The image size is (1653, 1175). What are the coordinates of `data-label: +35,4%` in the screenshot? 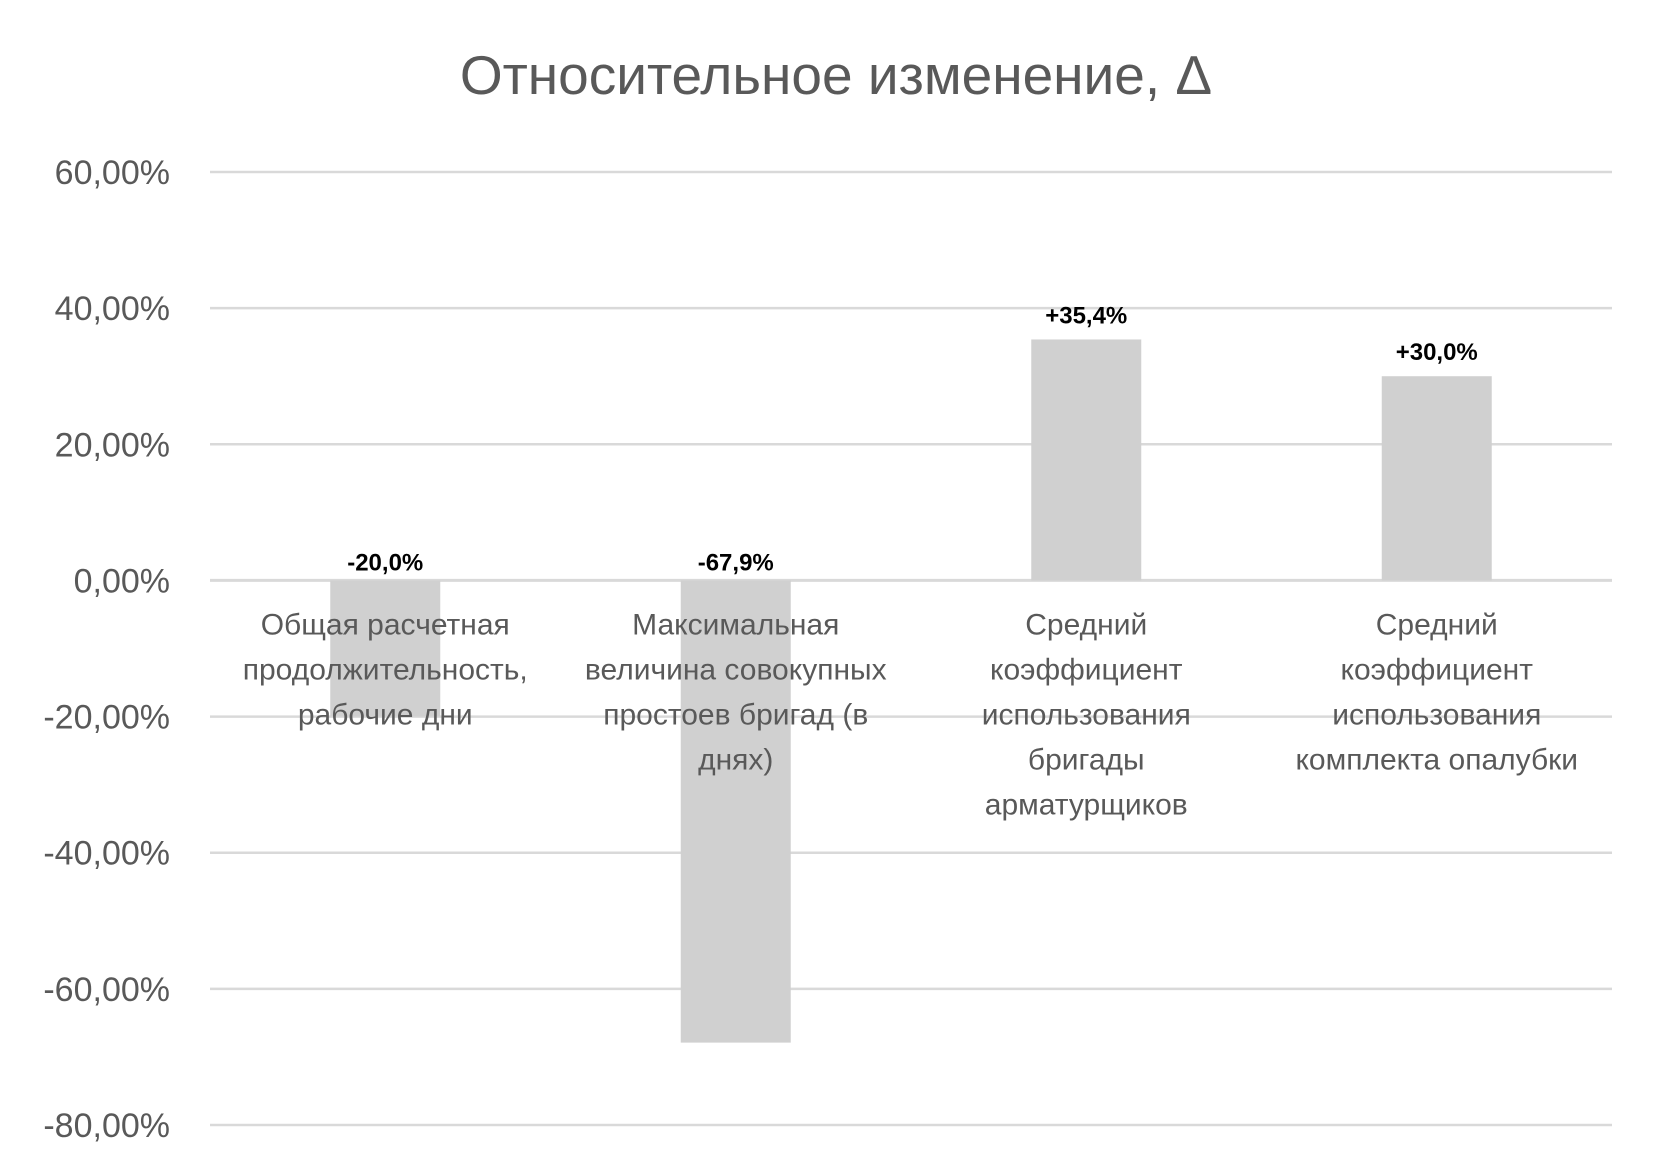 It's located at (1086, 315).